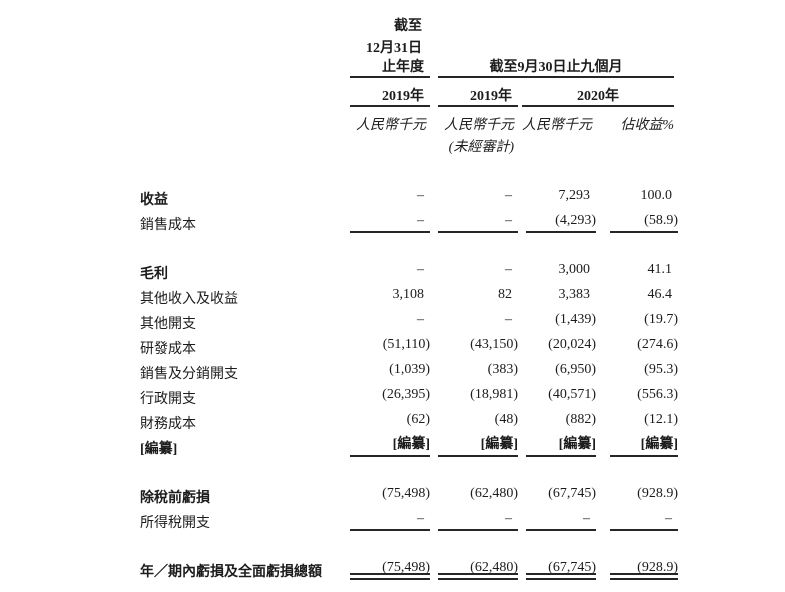  I want to click on cell-value-text: (18,981), so click(494, 394).